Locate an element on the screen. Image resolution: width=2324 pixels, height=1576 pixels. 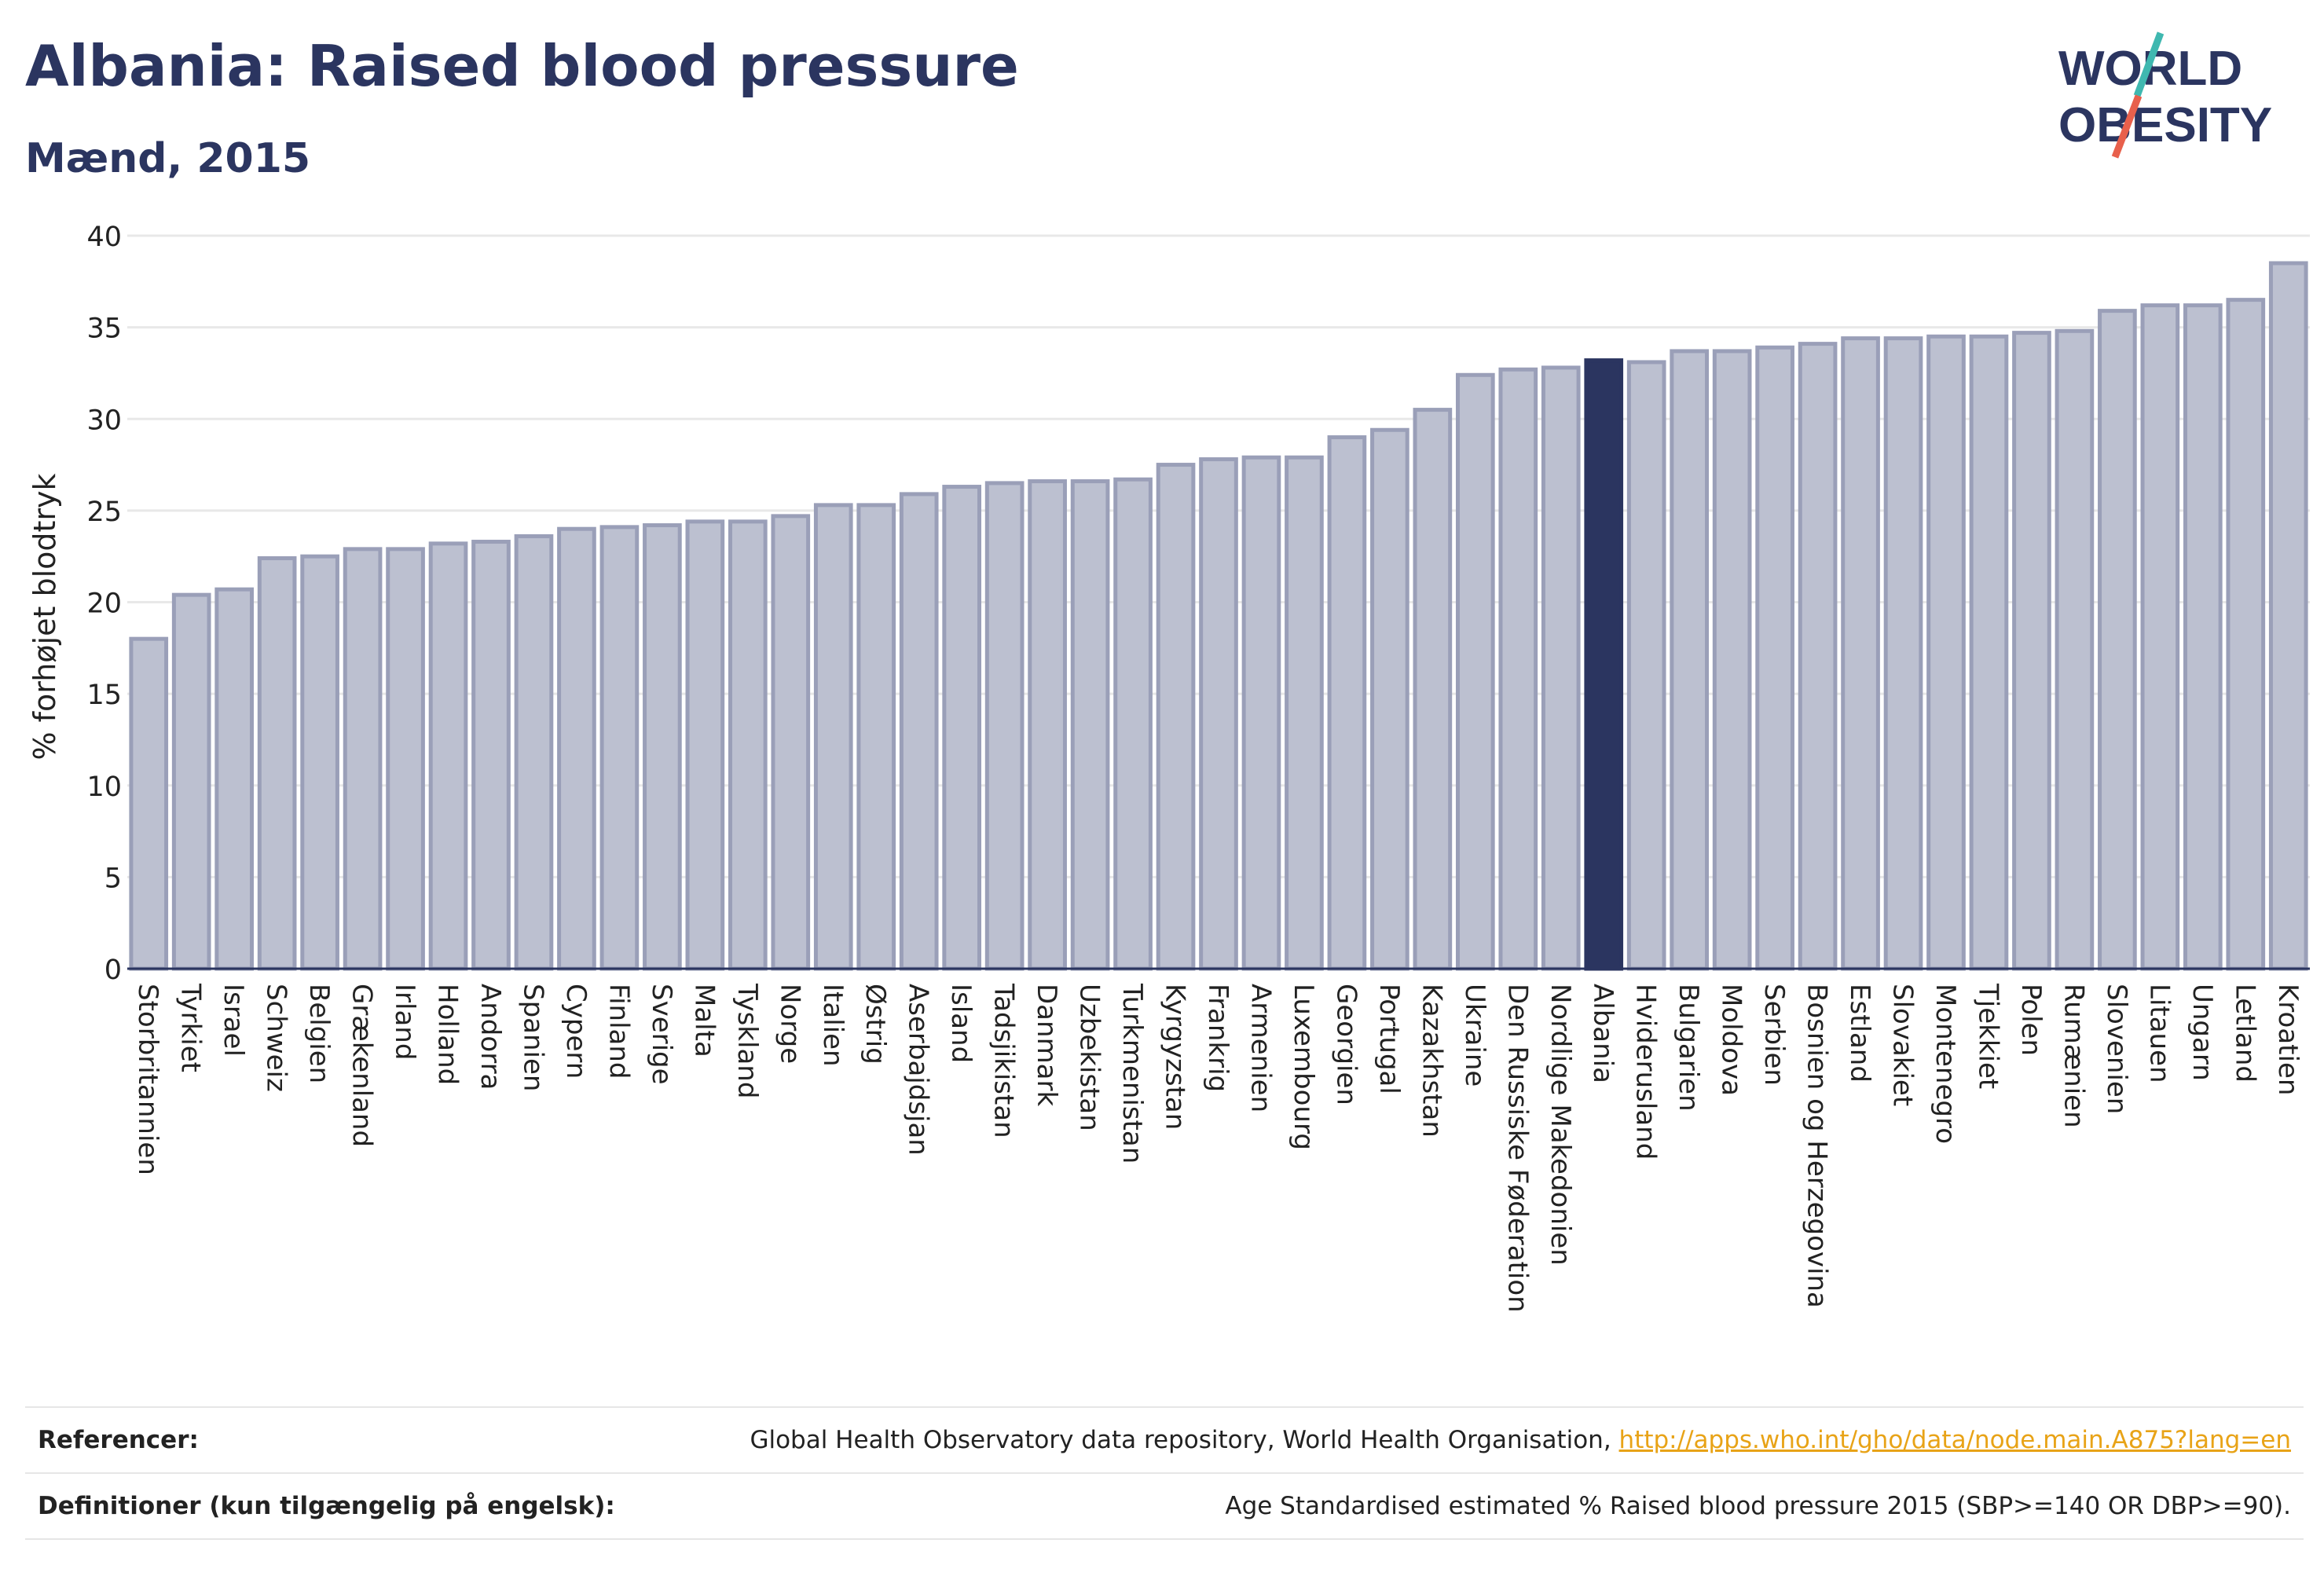
x-tick-label: Tyskland is located at coordinates (747, 1040).